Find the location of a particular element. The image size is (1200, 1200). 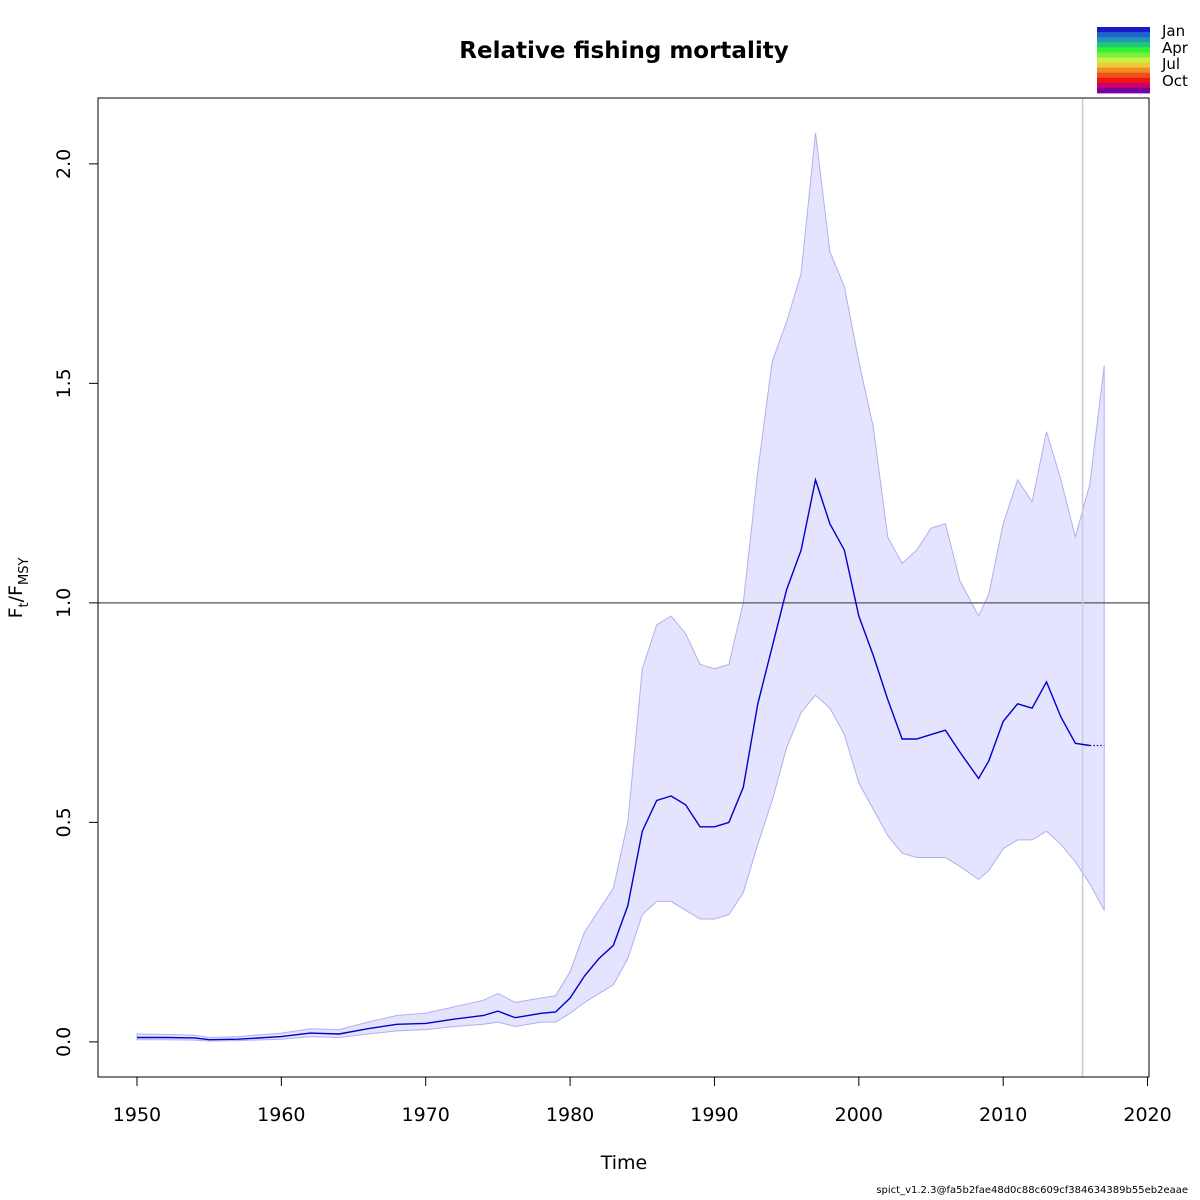

x-tick-label: 2010 is located at coordinates (1003, 1115).